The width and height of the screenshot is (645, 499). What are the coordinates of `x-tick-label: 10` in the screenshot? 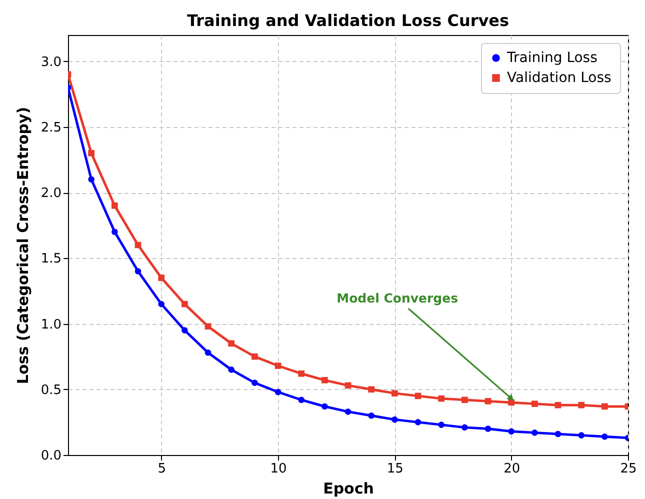 It's located at (278, 469).